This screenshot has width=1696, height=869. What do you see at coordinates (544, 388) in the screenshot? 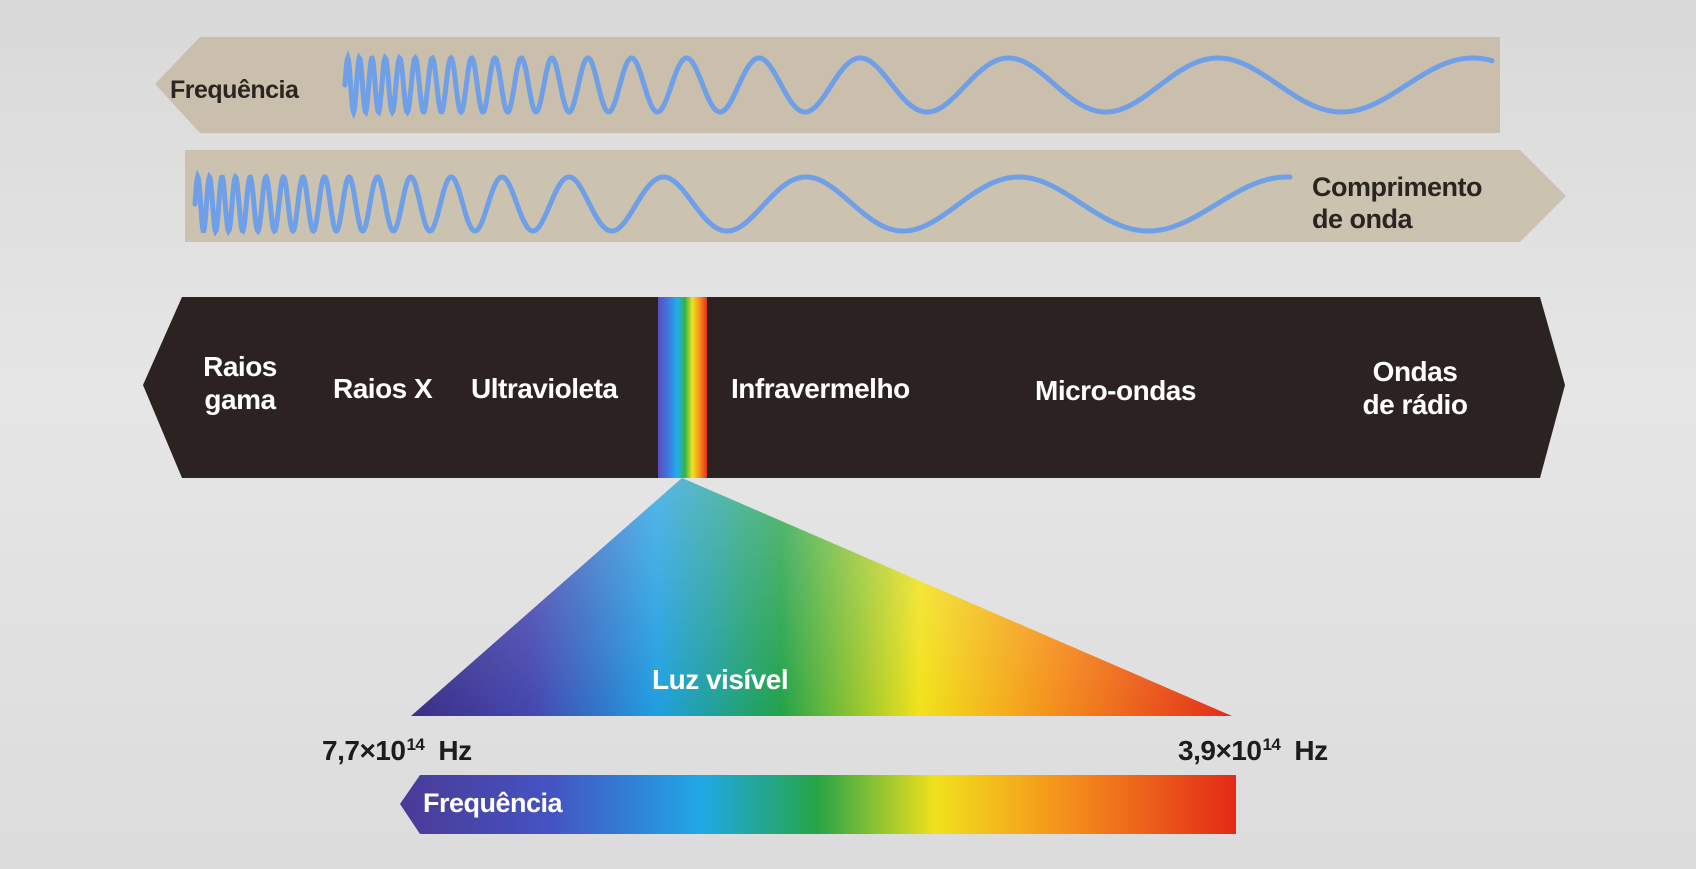
I see `region-ultraviolet: Ultravioleta` at bounding box center [544, 388].